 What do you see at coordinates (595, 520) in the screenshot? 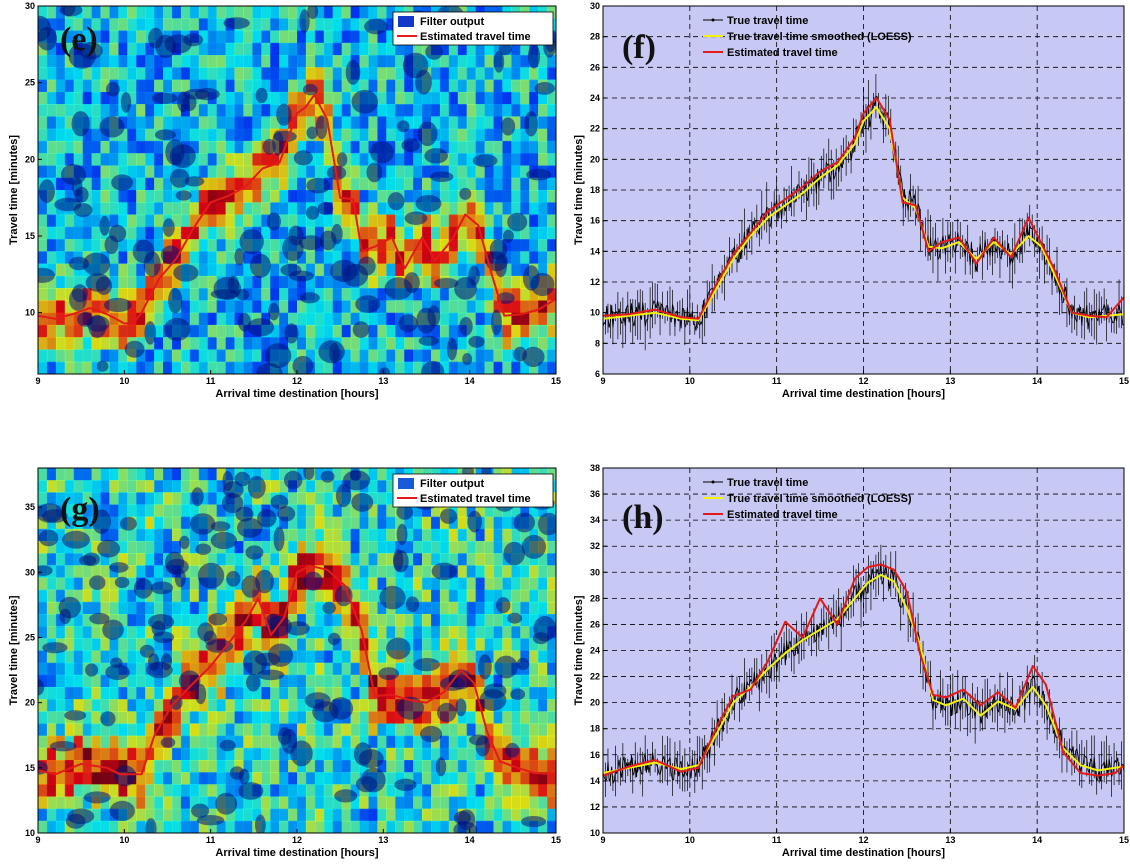
I see `y-tick-label: 34` at bounding box center [595, 520].